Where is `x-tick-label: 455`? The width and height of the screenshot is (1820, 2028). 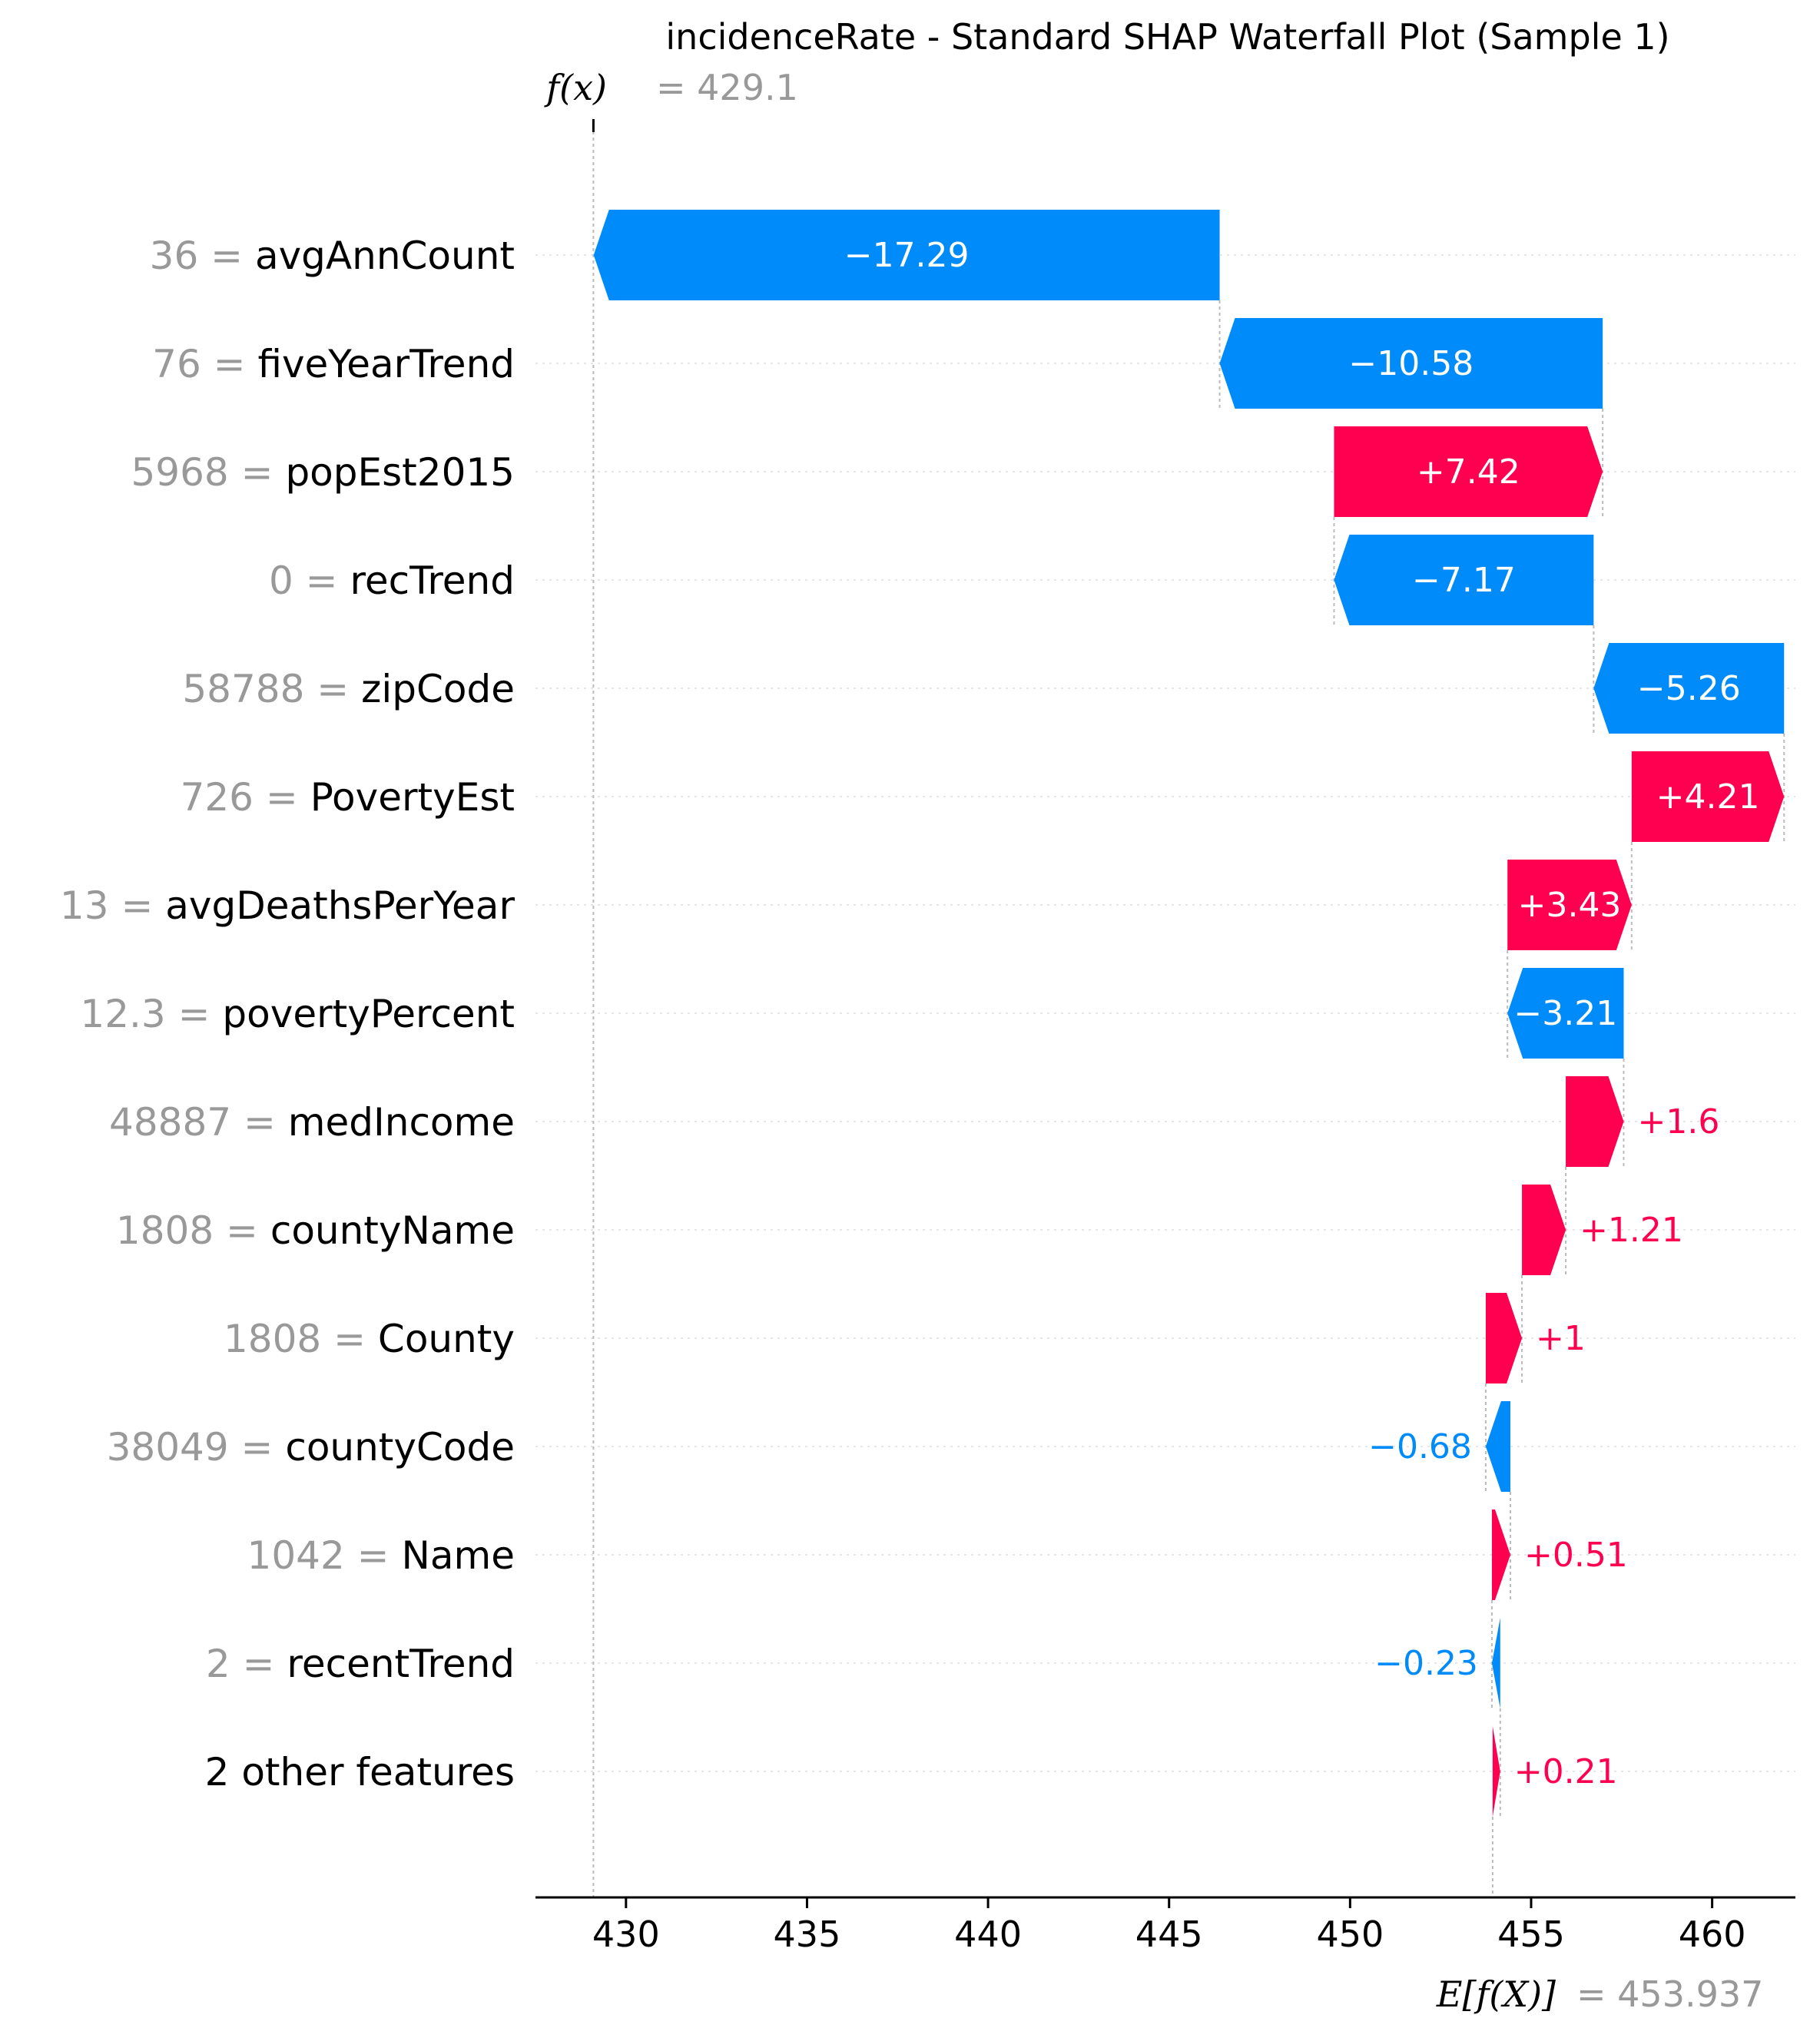
x-tick-label: 455 is located at coordinates (1531, 1934).